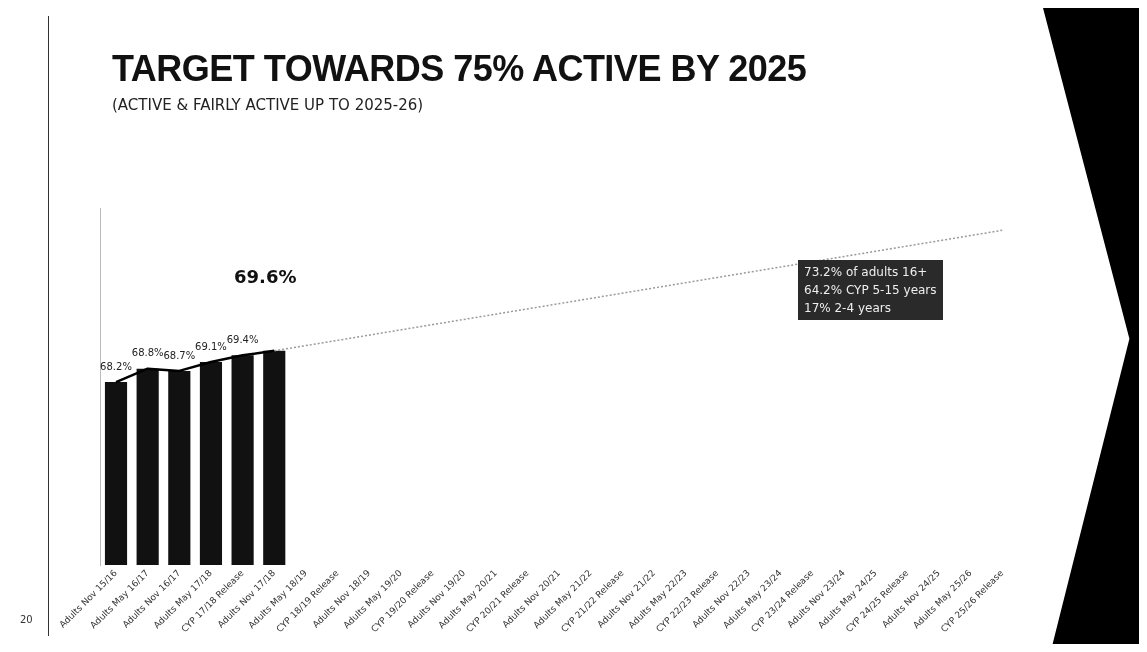  Describe the element at coordinates (268, 105) in the screenshot. I see `chart-subtitle: (ACTIVE & FAIRLY ACTIVE UP TO 2025-26)` at that location.